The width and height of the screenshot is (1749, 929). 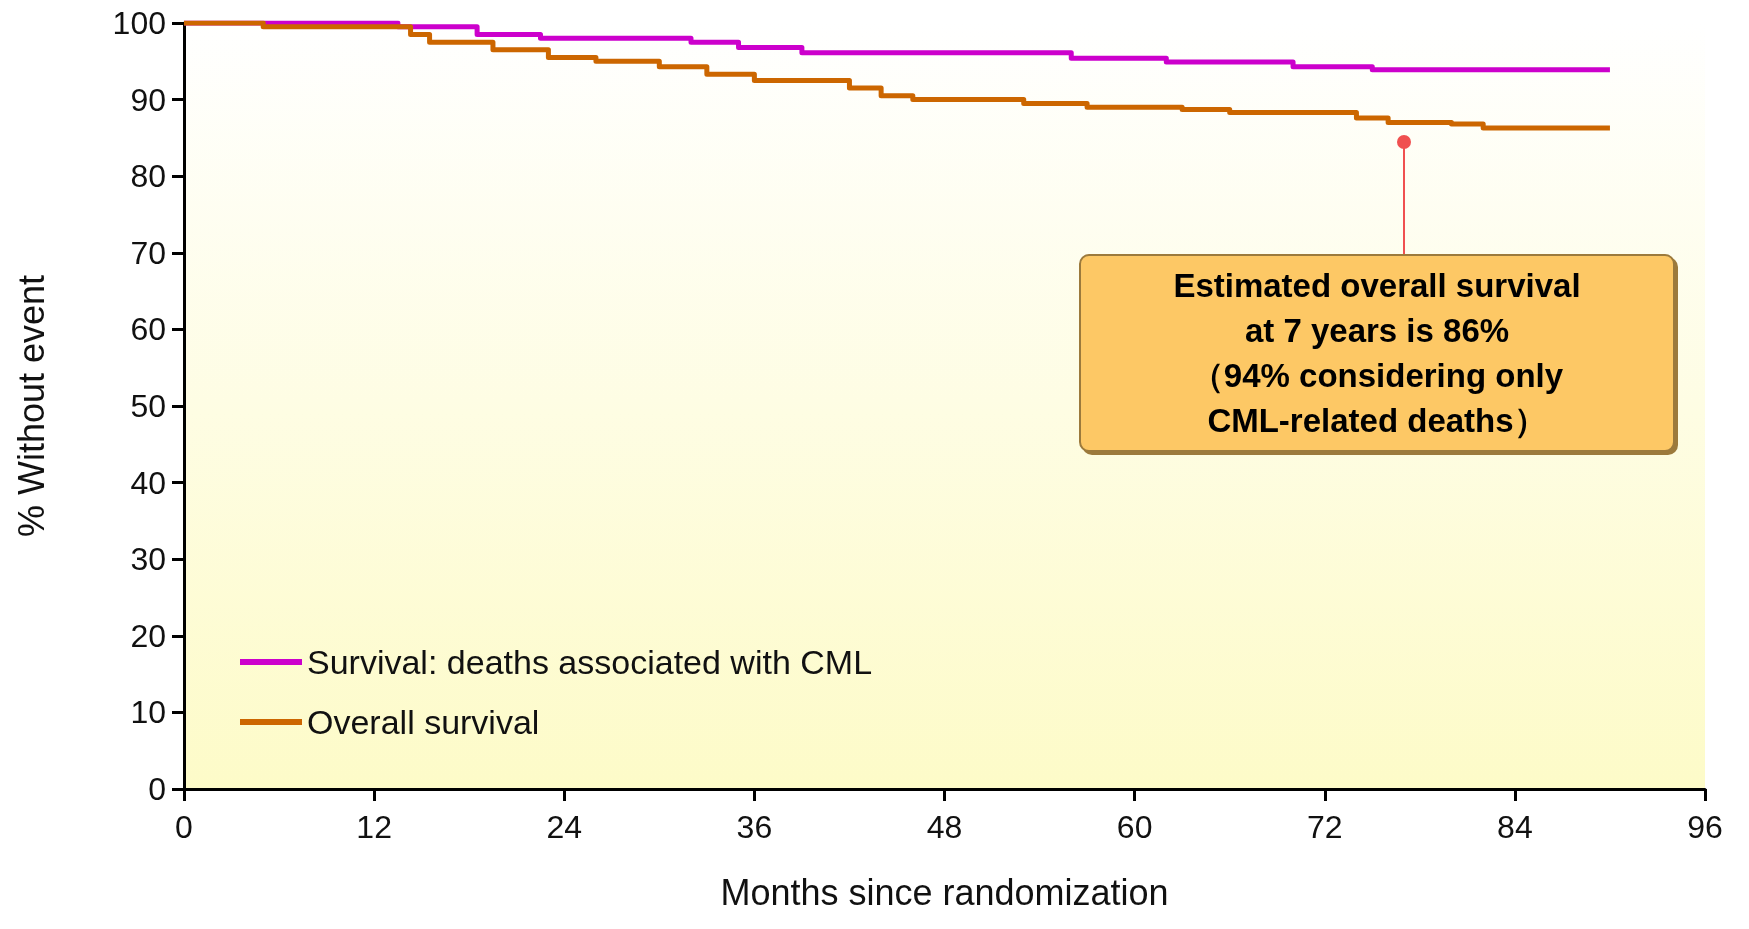 What do you see at coordinates (139, 23) in the screenshot?
I see `y-tick-label: 100` at bounding box center [139, 23].